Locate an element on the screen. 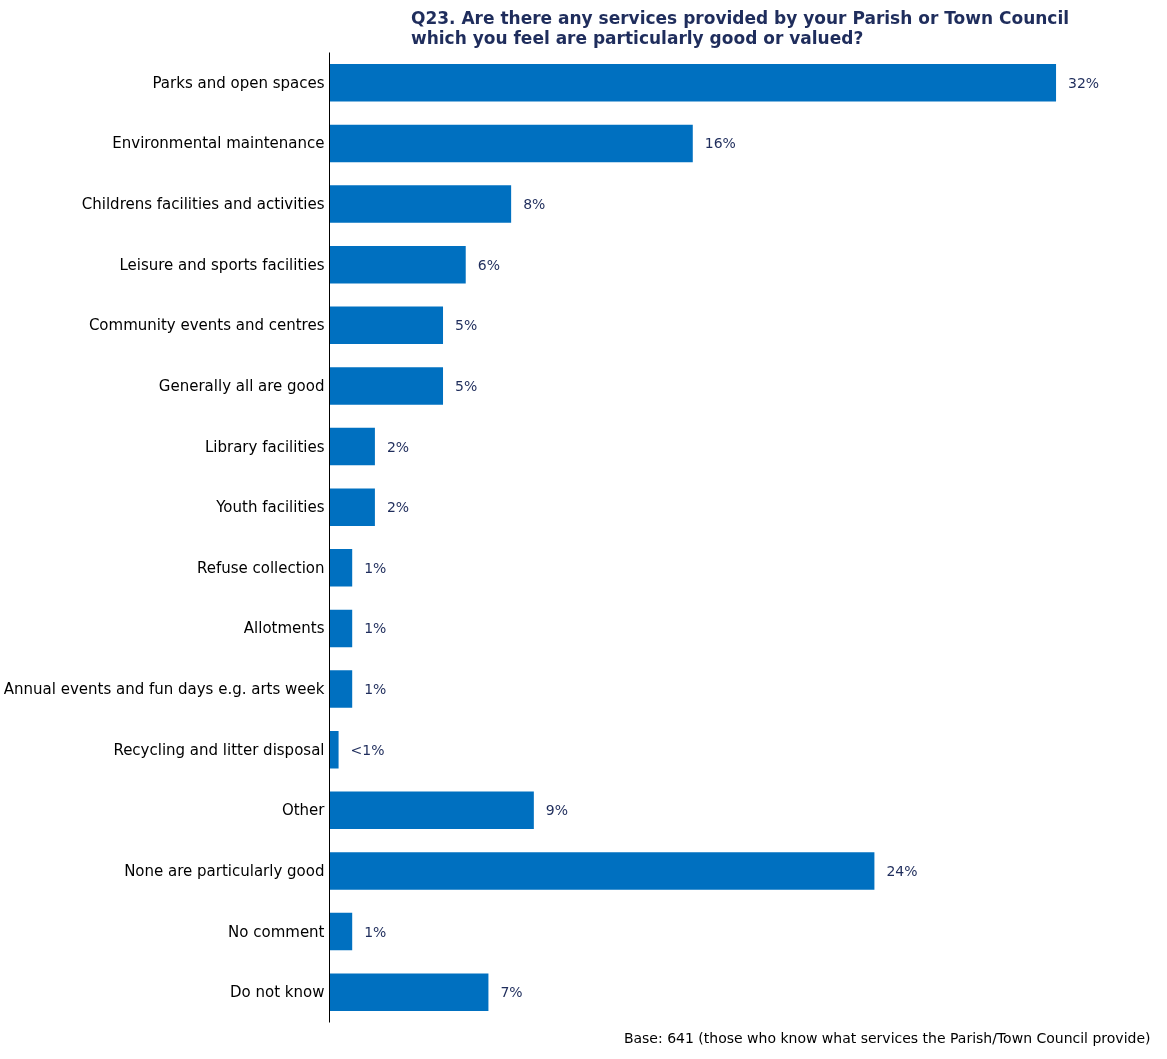 This screenshot has width=1167, height=1059. y-tick-label: Library facilities is located at coordinates (264, 446).